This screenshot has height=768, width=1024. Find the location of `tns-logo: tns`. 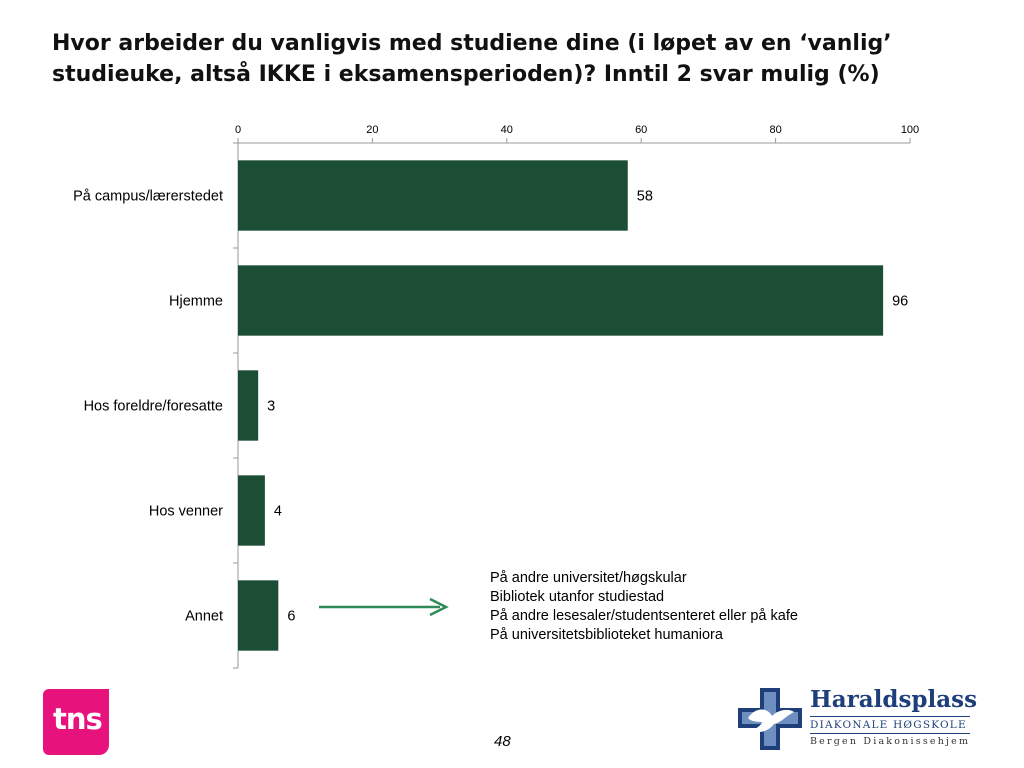

tns-logo: tns is located at coordinates (76, 722).